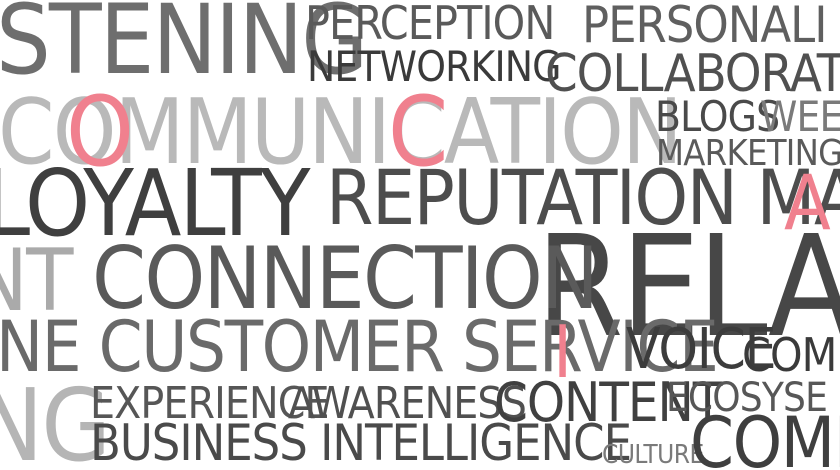  I want to click on highlight-letter-c: C, so click(418, 132).